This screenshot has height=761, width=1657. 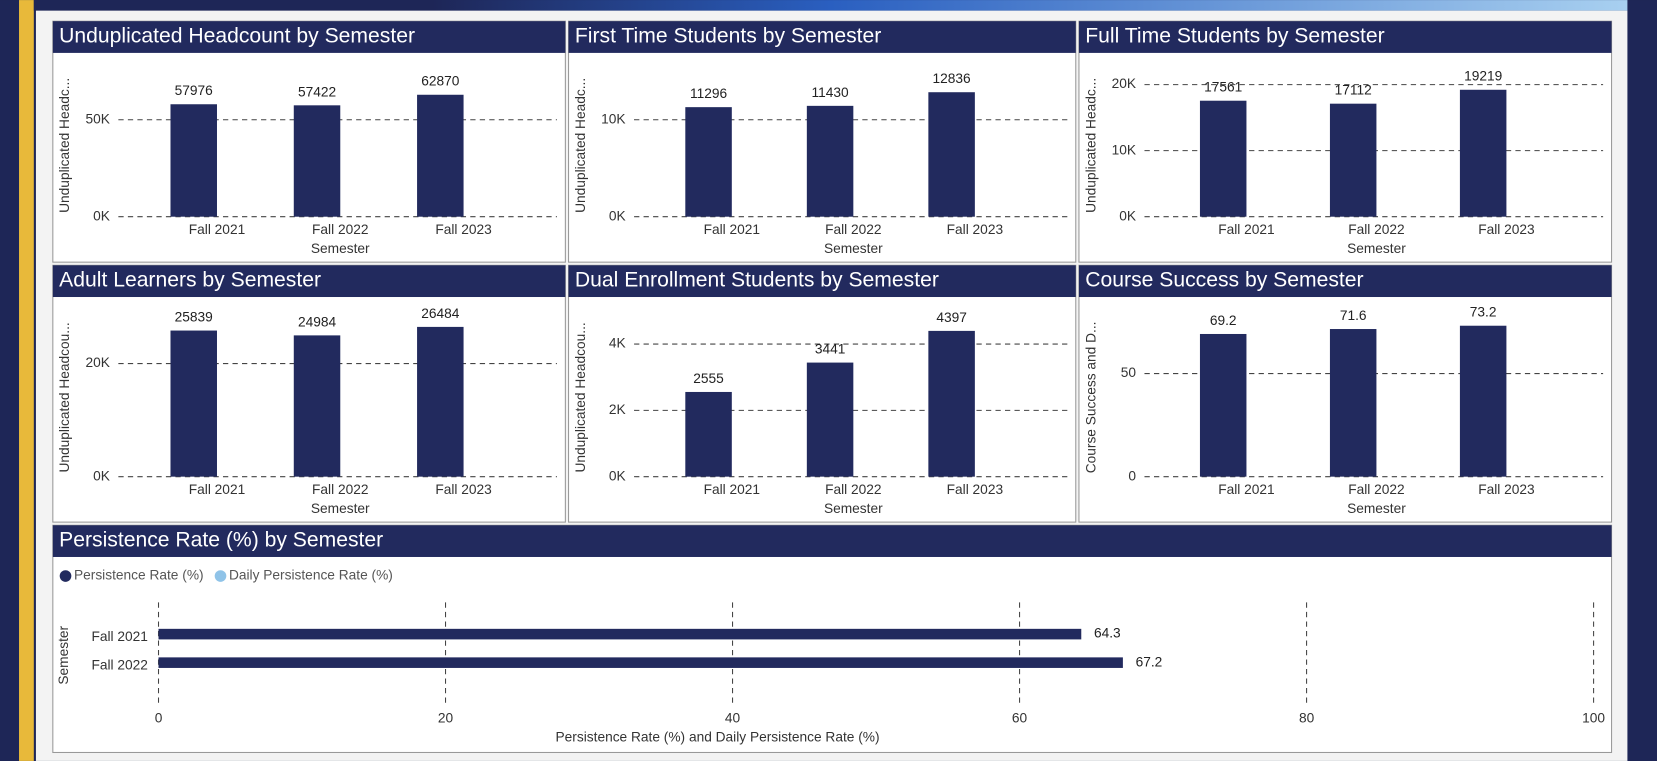 What do you see at coordinates (120, 664) in the screenshot?
I see `y-tick-label: Fall 2022` at bounding box center [120, 664].